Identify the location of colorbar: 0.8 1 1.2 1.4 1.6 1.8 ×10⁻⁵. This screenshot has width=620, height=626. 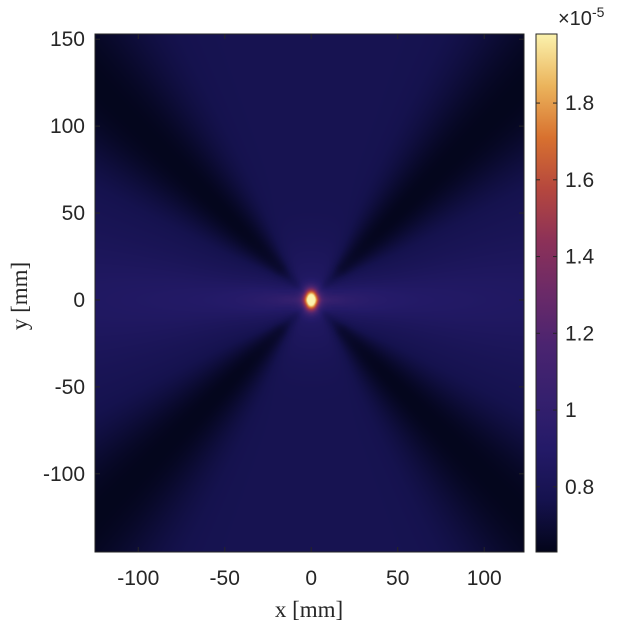
(570, 278).